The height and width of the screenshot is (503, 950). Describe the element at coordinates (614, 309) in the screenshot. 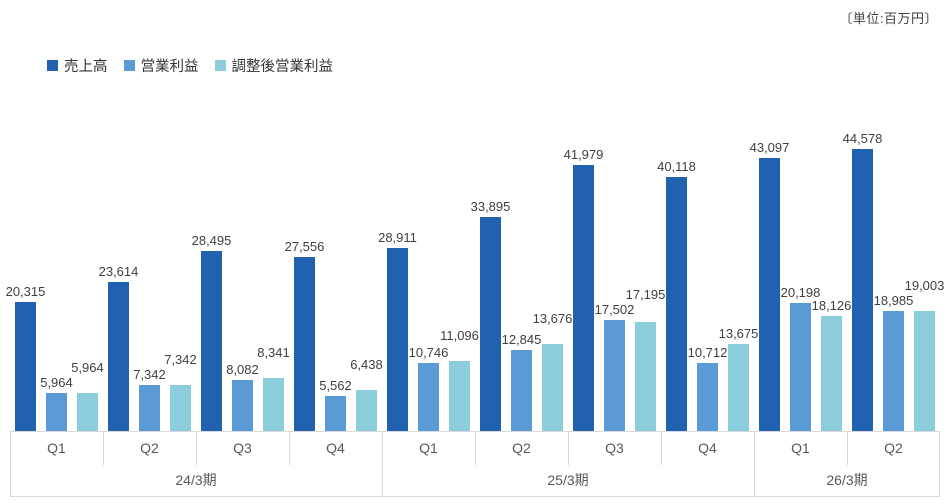

I see `value-label-series2-group7: 17,502` at that location.